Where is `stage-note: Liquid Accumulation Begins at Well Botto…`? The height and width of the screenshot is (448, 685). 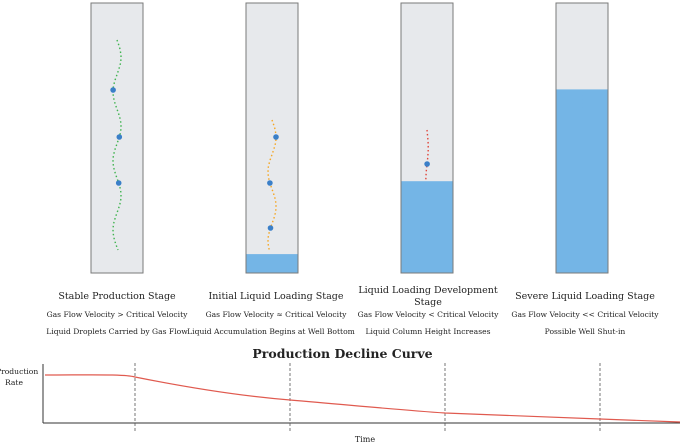
stage-note: Liquid Accumulation Begins at Well Botto… is located at coordinates (271, 331).